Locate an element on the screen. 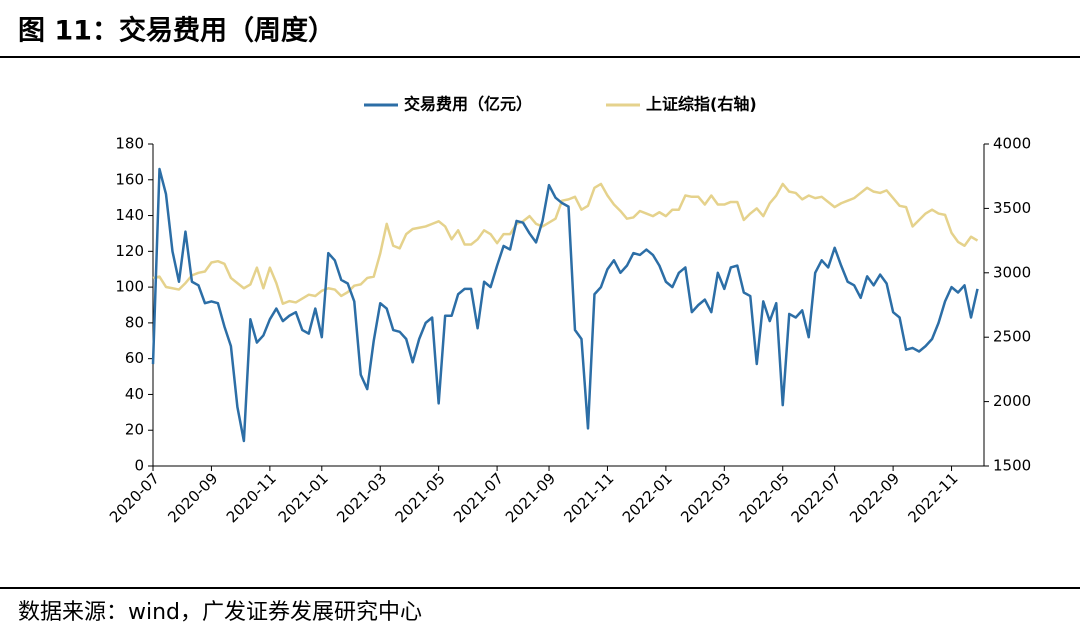  x-tick-label: 2021-01 is located at coordinates (303, 497).